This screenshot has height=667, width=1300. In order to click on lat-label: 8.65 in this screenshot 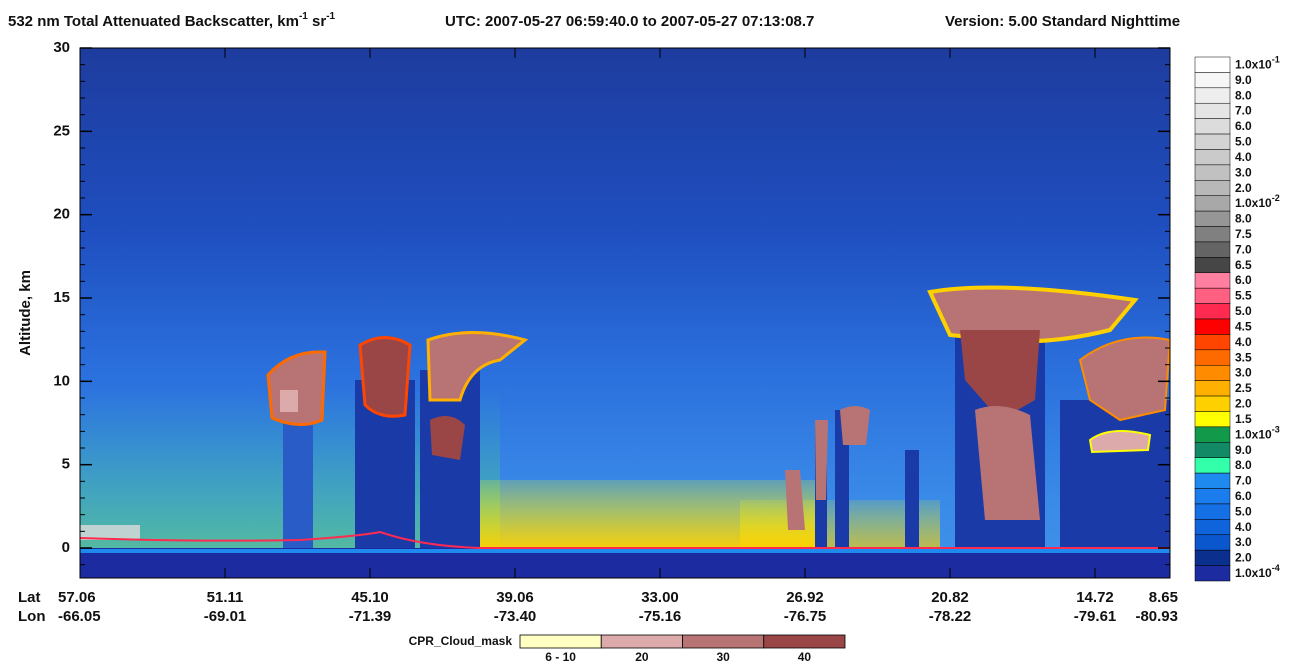, I will do `click(1163, 597)`.